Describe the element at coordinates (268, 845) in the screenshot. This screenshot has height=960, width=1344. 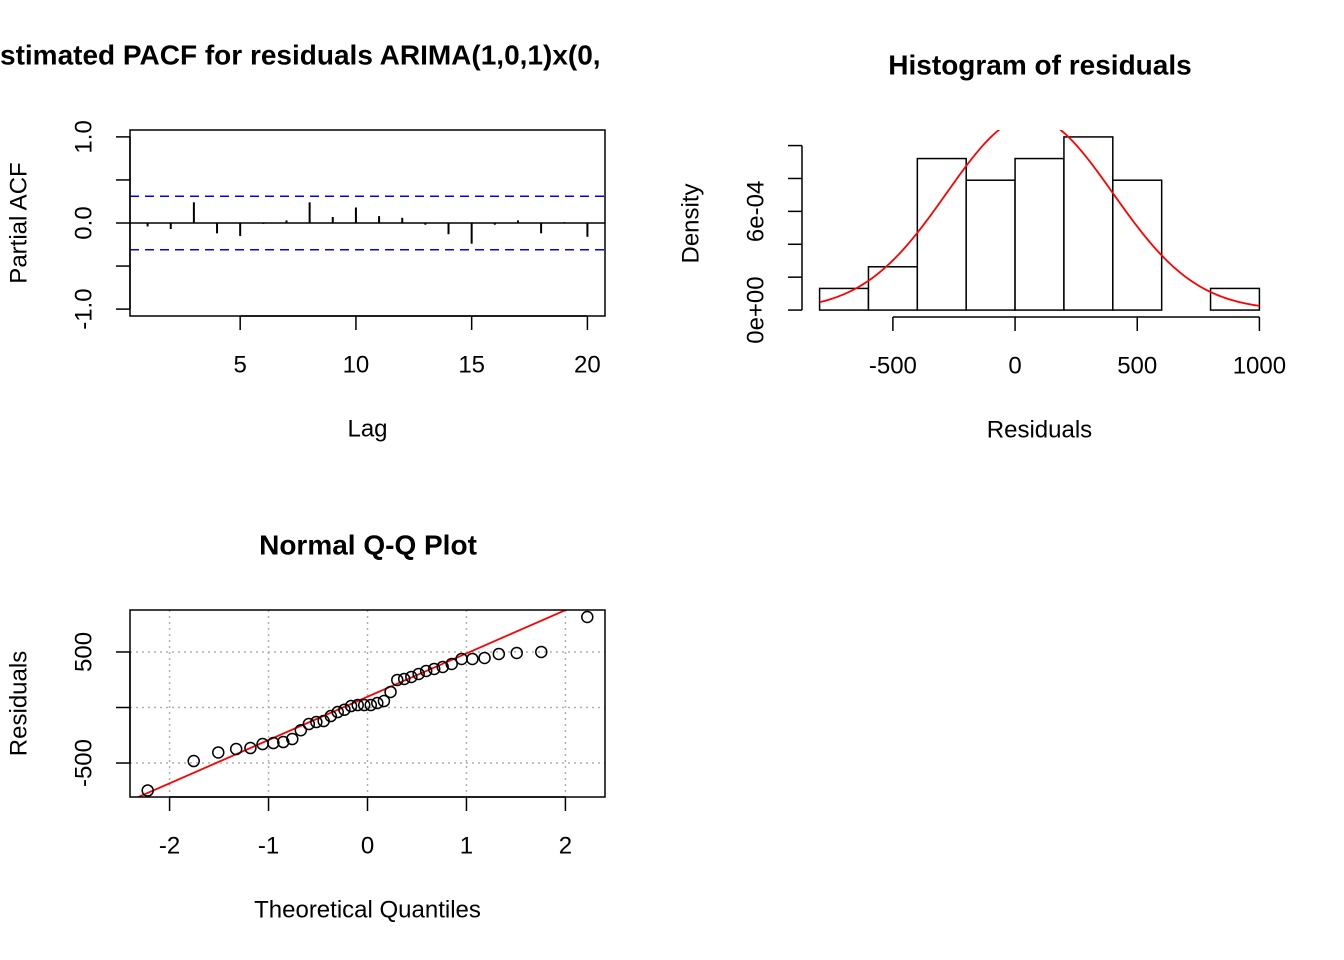
I see `x-tick-label: -1` at that location.